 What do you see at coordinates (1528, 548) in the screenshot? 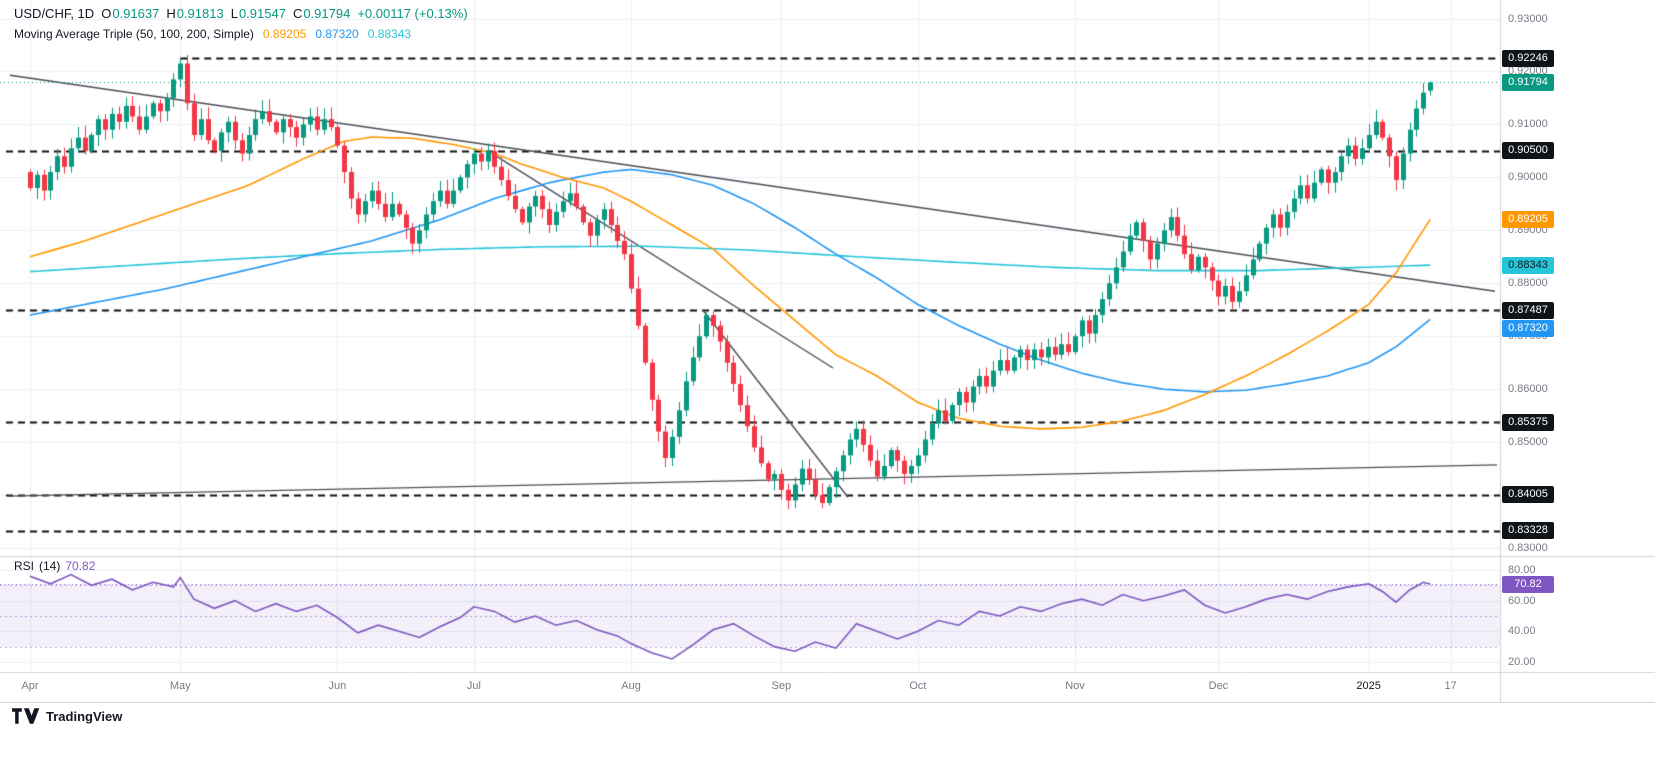
I see `price-axis-label: 0.83000` at bounding box center [1528, 548].